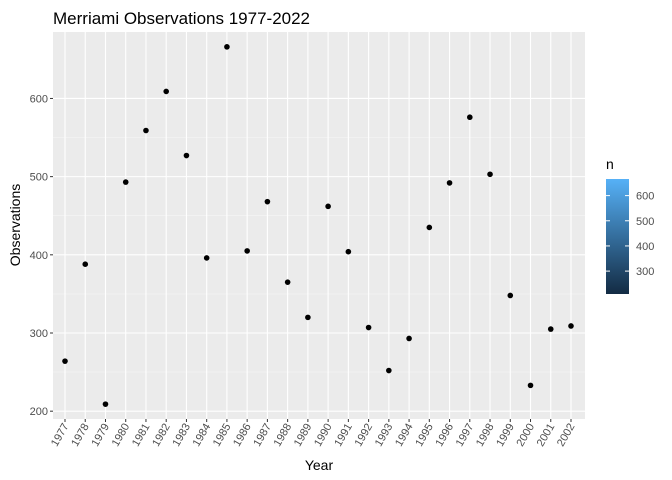 The height and width of the screenshot is (480, 672). Describe the element at coordinates (39, 334) in the screenshot. I see `y-tick-label: 300` at that location.